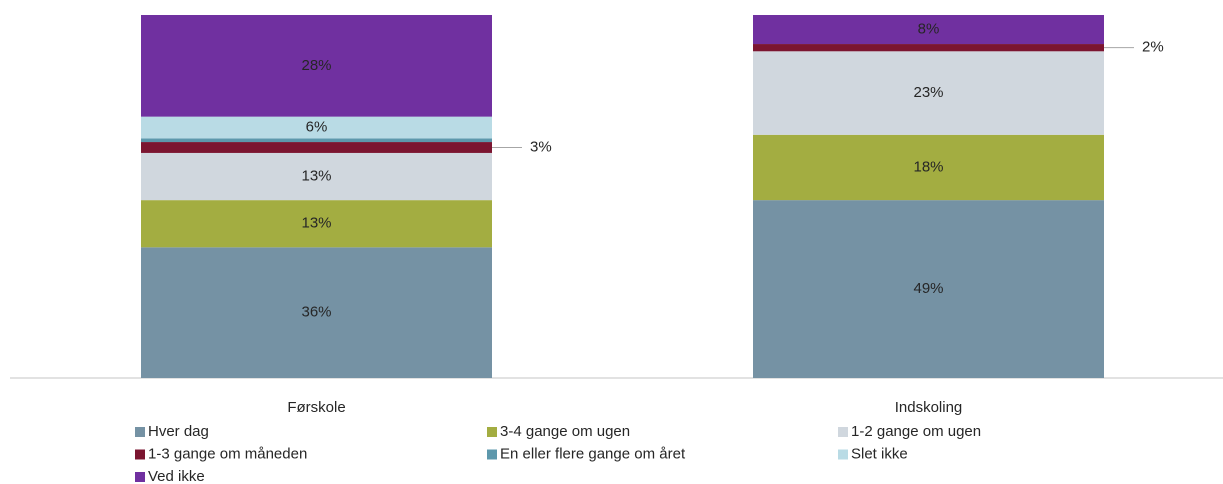 This screenshot has height=484, width=1223. I want to click on x-tick-label: Indskoling, so click(929, 407).